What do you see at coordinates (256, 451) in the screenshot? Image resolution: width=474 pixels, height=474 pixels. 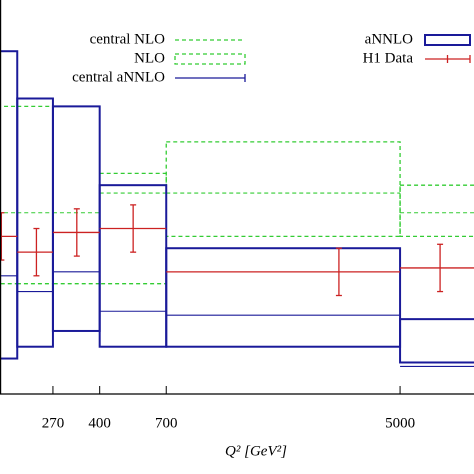 I see `x-axis-label: Q² [GeV²]` at bounding box center [256, 451].